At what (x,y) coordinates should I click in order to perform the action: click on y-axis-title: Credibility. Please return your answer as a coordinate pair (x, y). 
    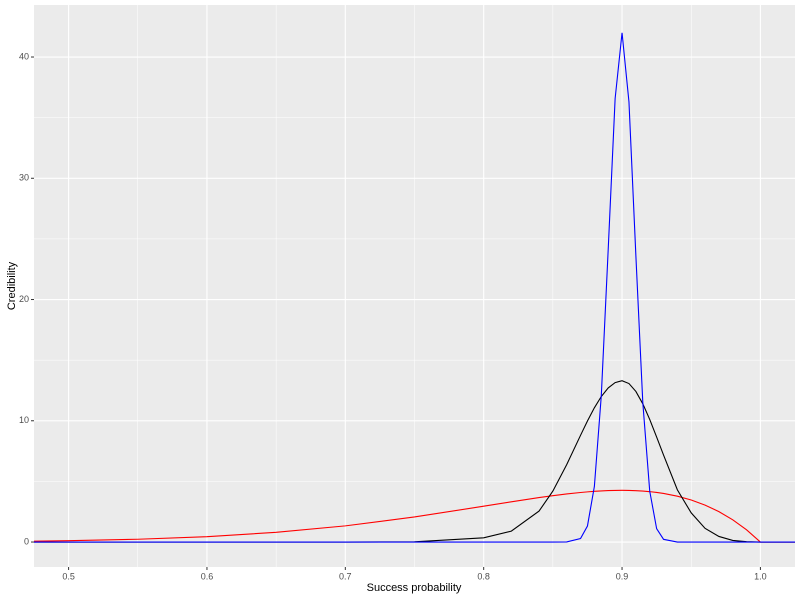
    Looking at the image, I should click on (12, 285).